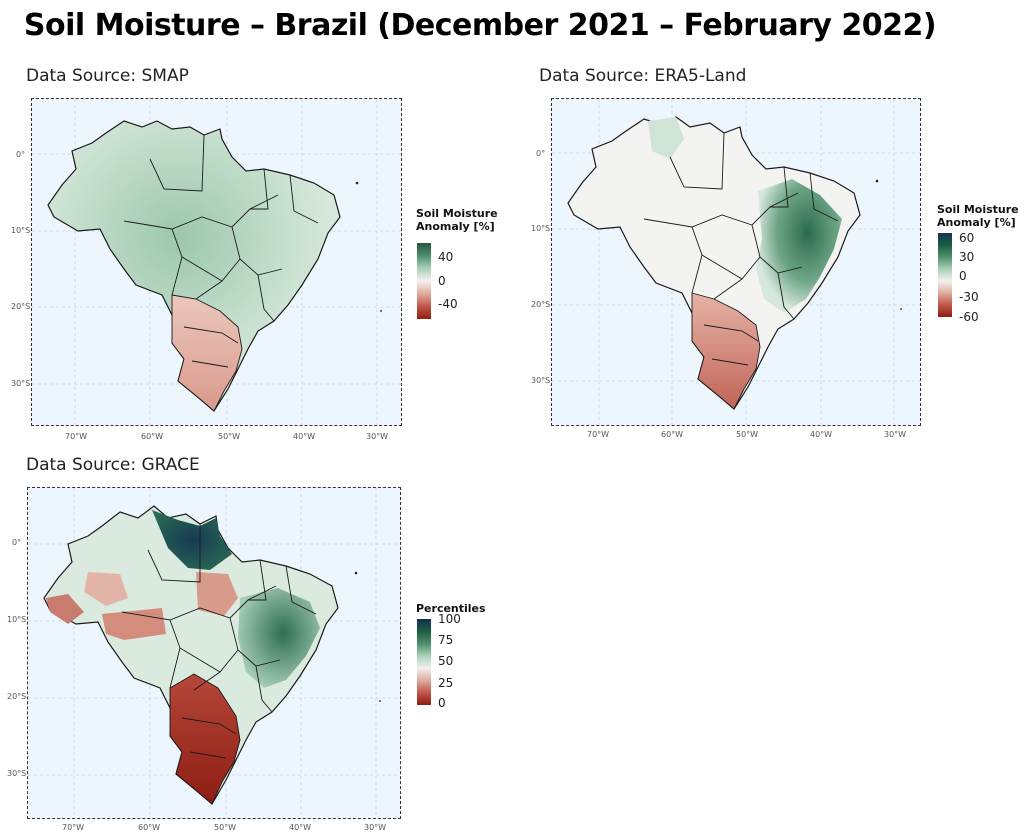  What do you see at coordinates (446, 640) in the screenshot?
I see `legend-tick: 75` at bounding box center [446, 640].